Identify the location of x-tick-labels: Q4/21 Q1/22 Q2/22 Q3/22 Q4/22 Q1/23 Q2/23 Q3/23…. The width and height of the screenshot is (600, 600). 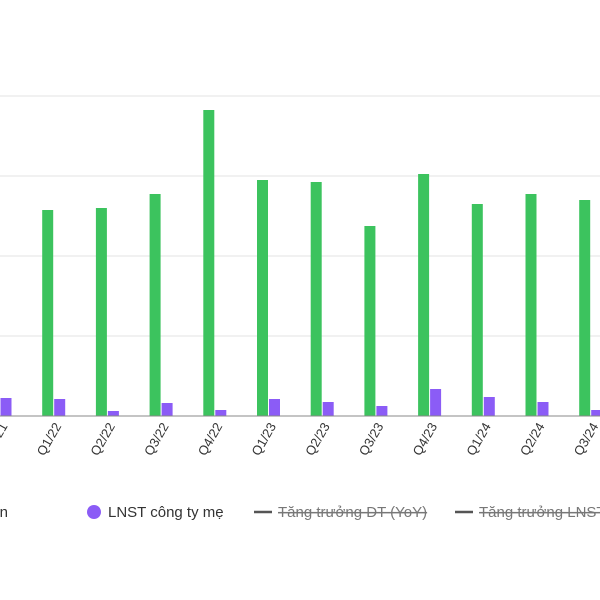
(300, 439).